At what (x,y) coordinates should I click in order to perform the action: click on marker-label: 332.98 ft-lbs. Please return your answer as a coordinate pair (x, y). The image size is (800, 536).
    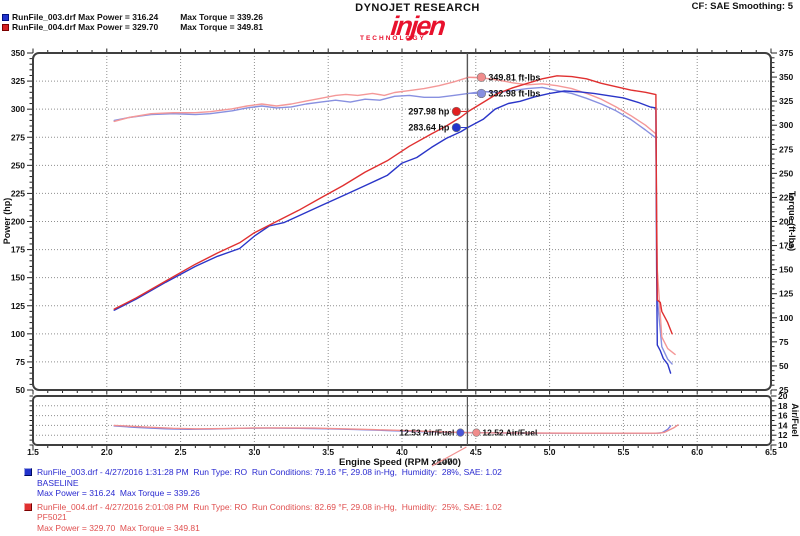
    Looking at the image, I should click on (514, 93).